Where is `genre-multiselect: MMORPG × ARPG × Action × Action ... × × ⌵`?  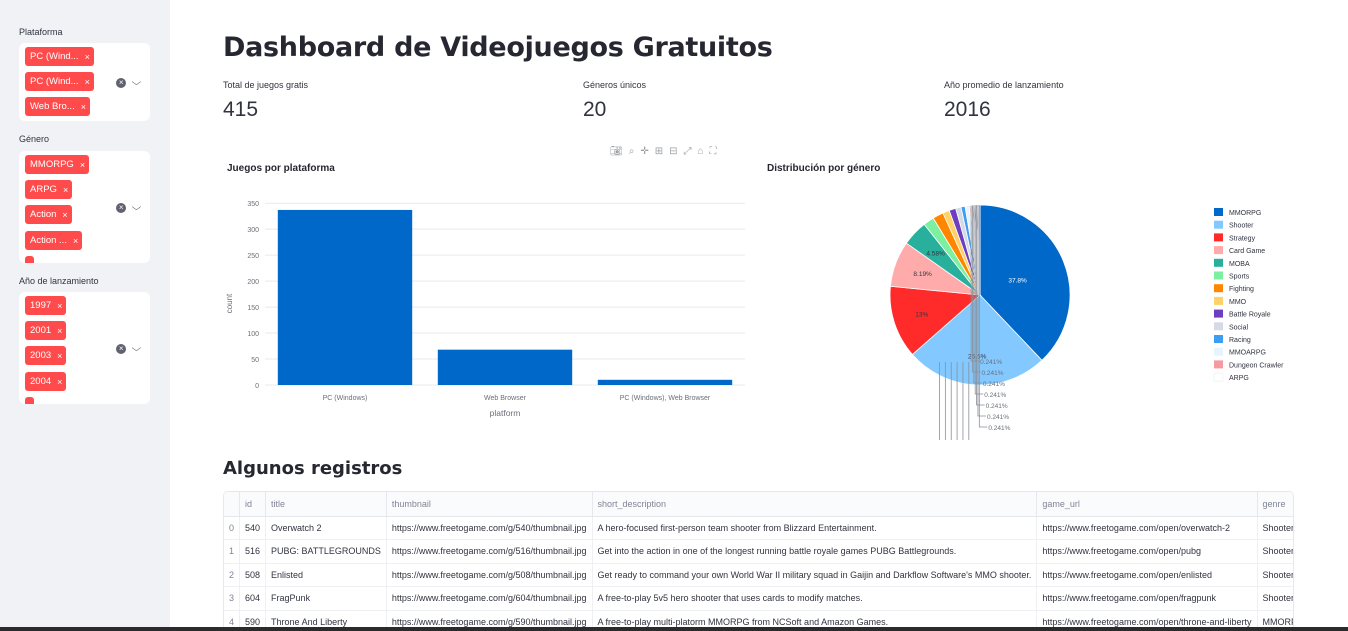
genre-multiselect: MMORPG × ARPG × Action × Action ... × × ⌵ is located at coordinates (84, 207).